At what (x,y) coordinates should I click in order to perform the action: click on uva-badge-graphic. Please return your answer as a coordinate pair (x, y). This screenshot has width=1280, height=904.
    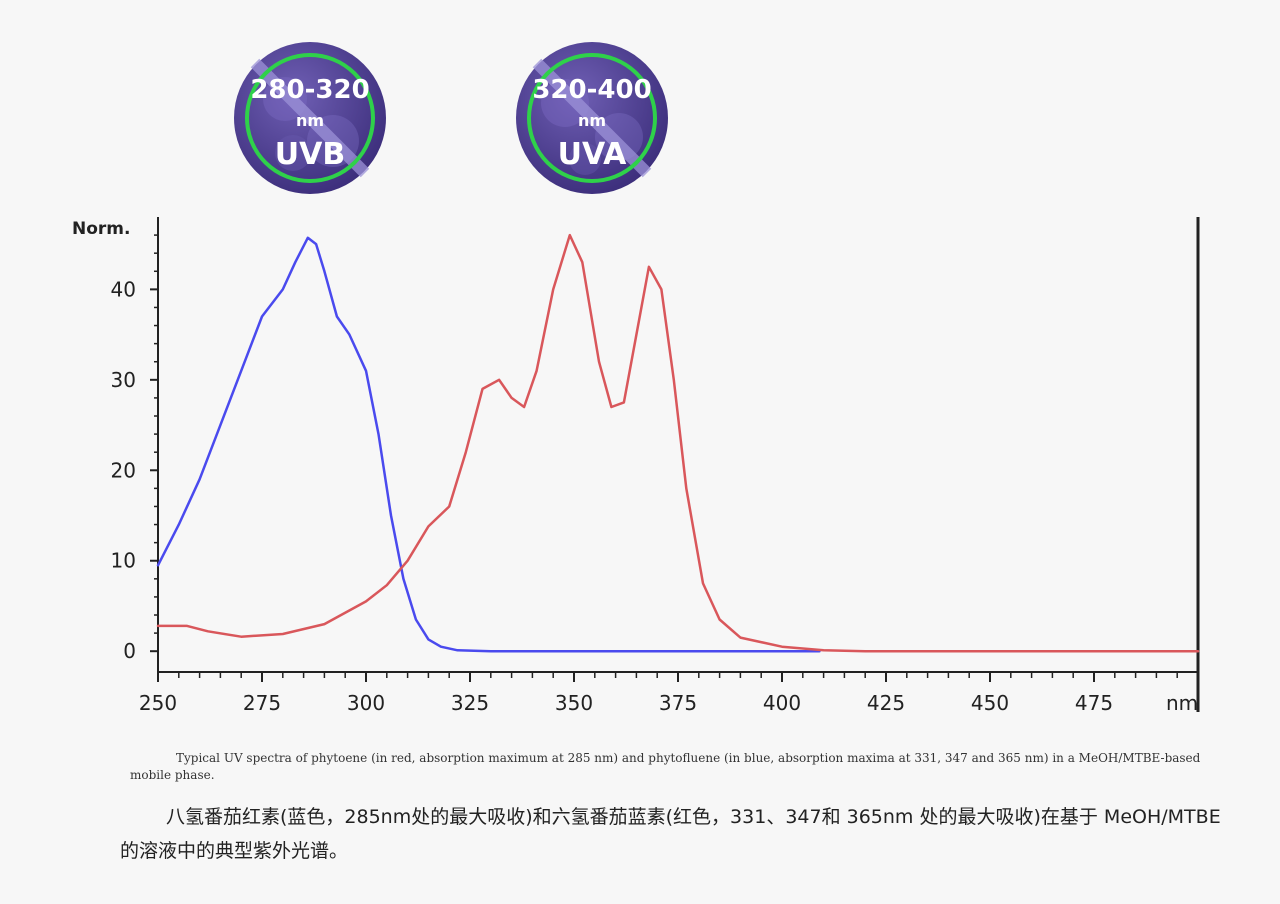
    Looking at the image, I should click on (592, 118).